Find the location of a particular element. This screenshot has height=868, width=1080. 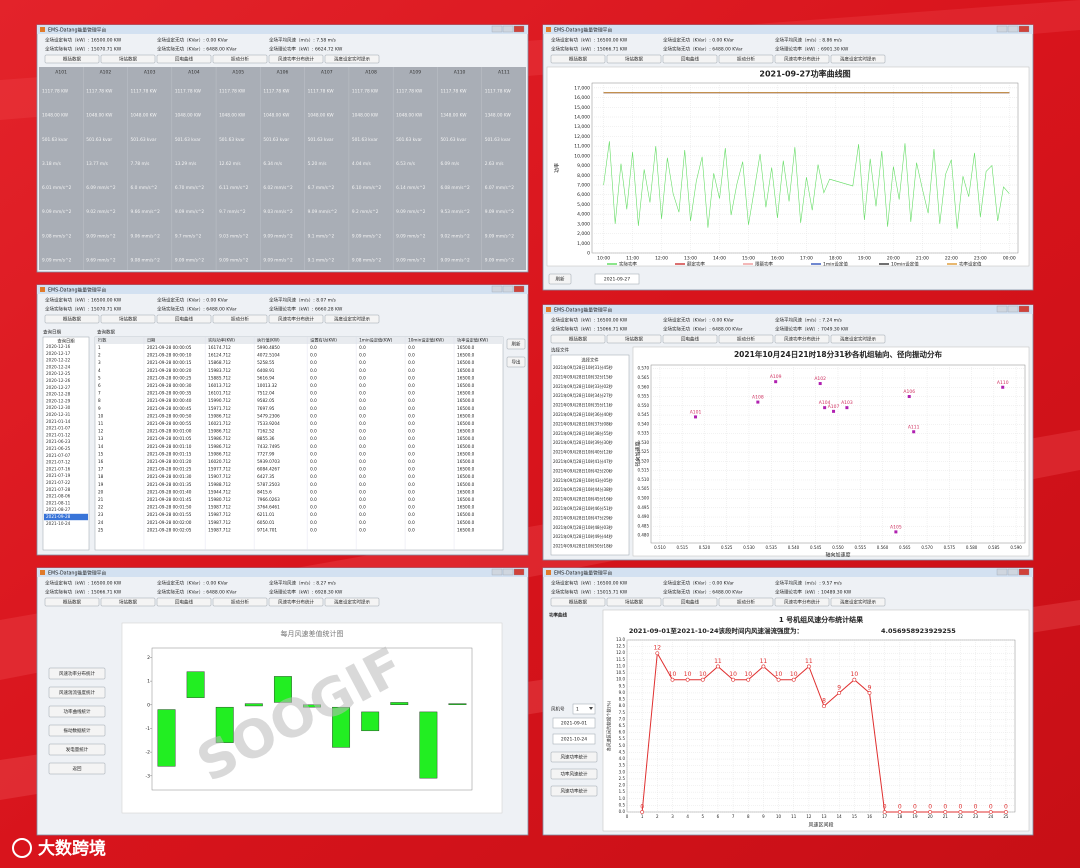

list-item: 2021年09月28日10时32分15秒 is located at coordinates (583, 376).